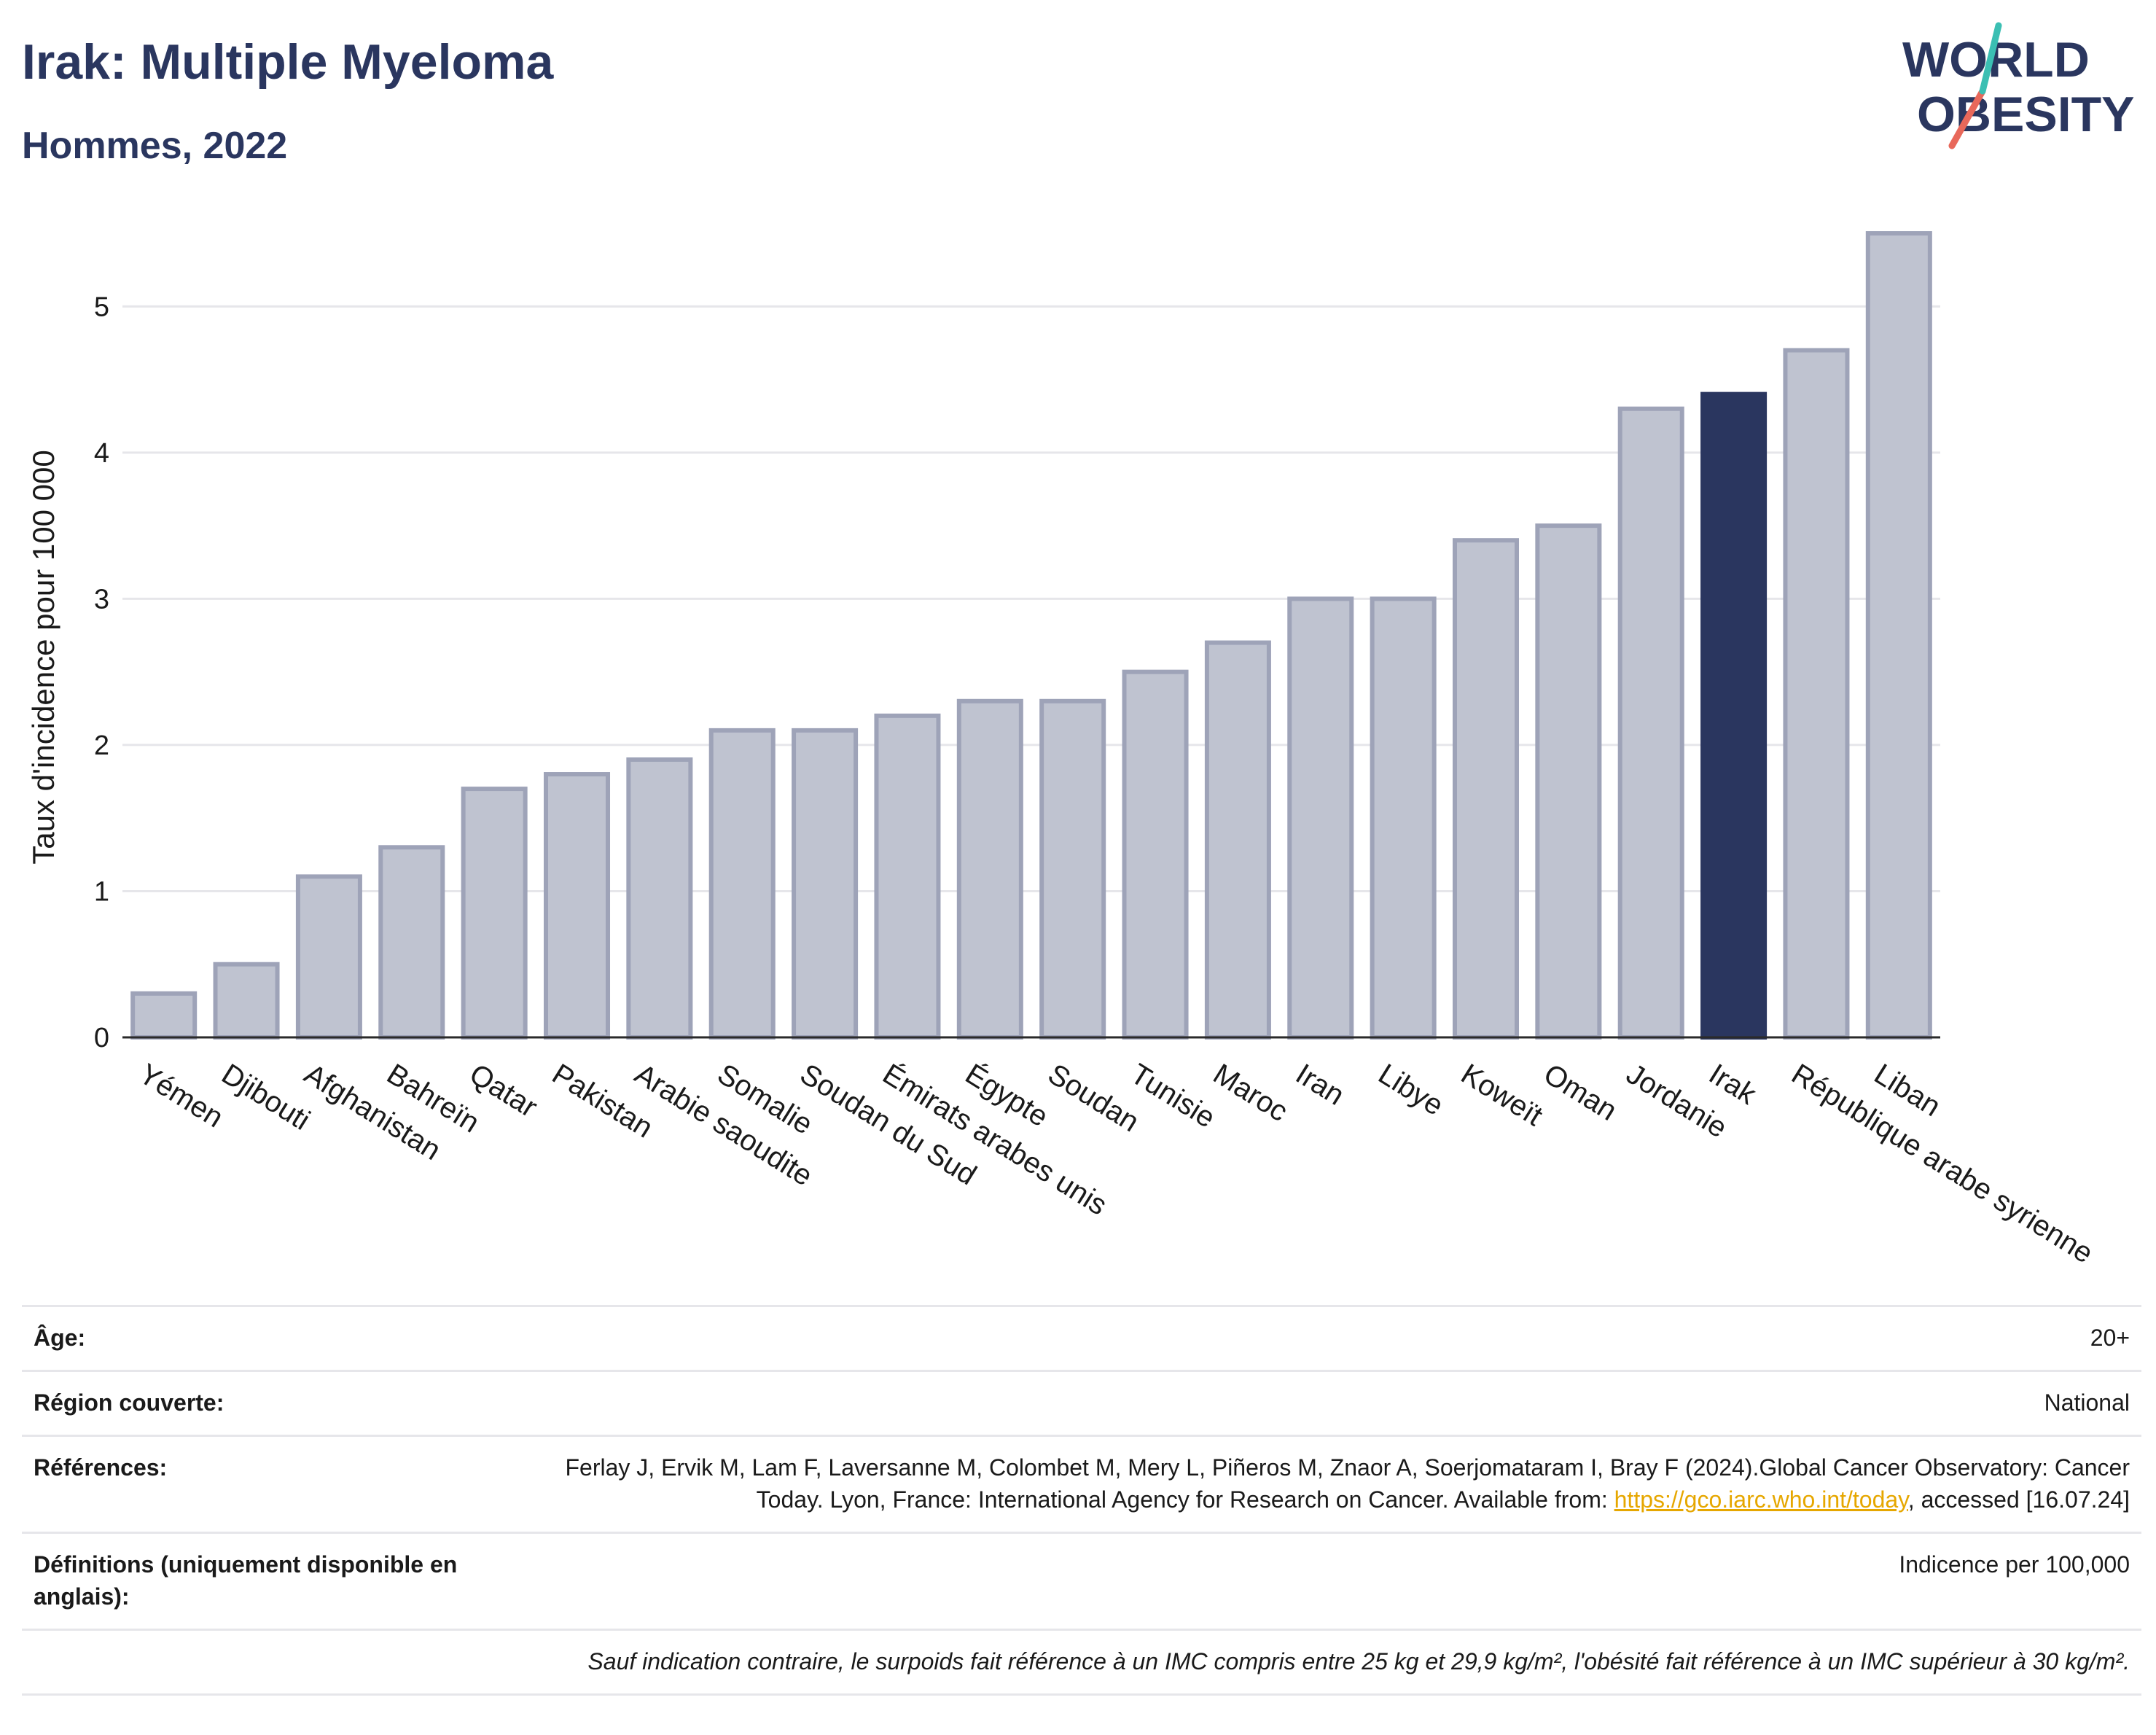 The width and height of the screenshot is (2156, 1735). What do you see at coordinates (101, 1467) in the screenshot?
I see `references-label: Références:` at bounding box center [101, 1467].